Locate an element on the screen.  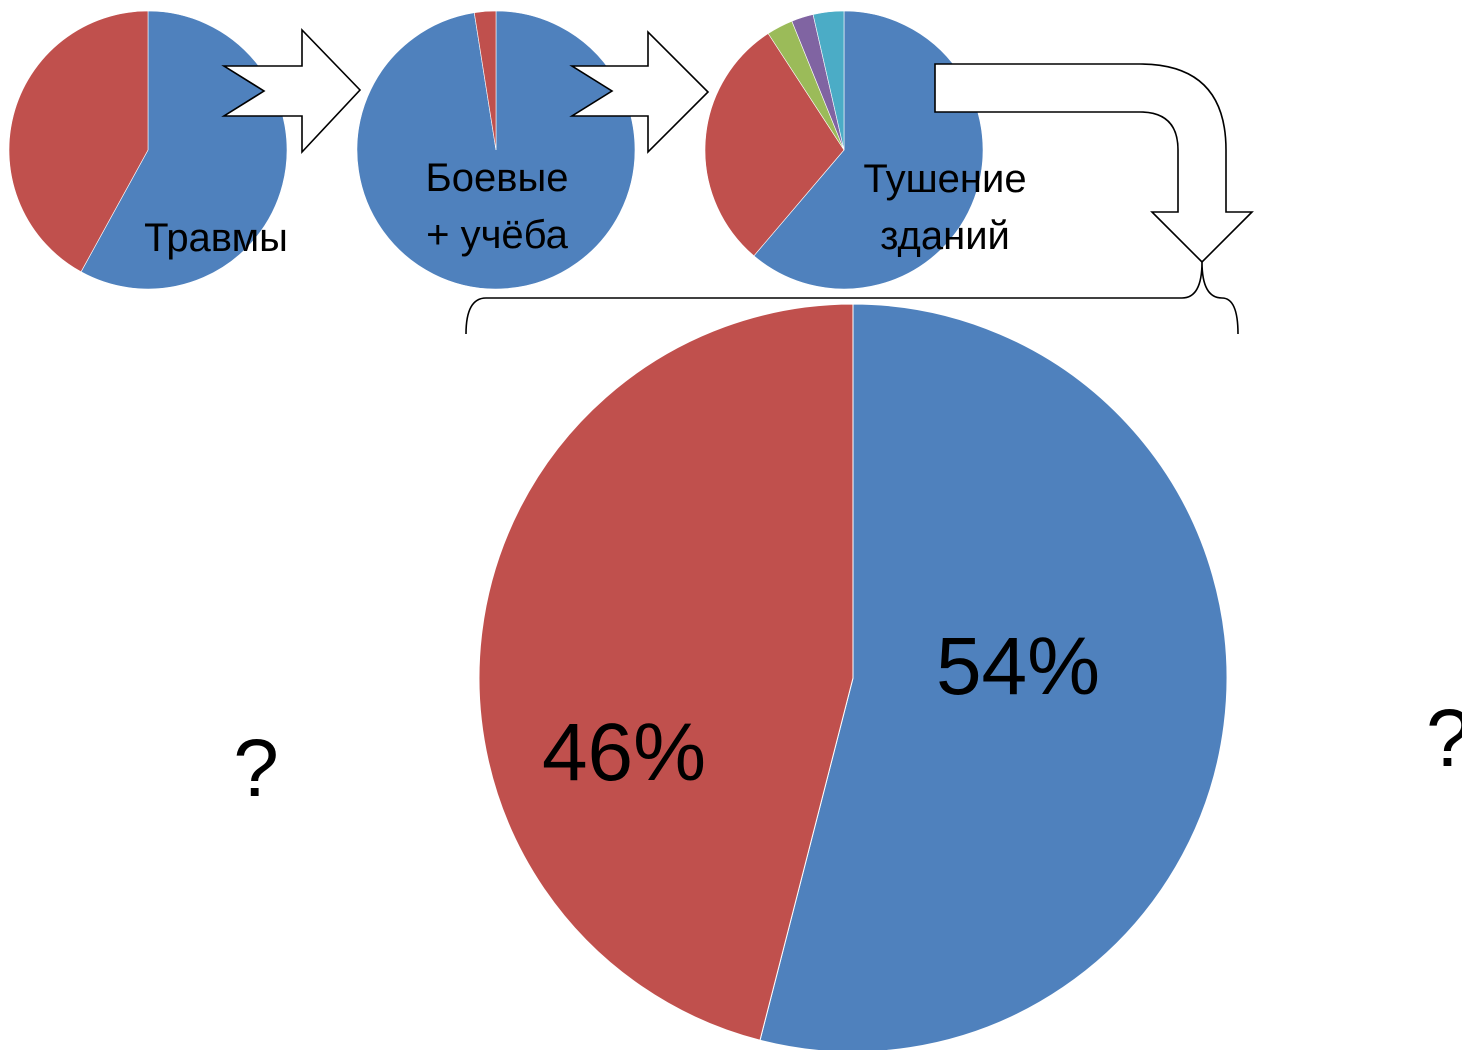
pie-building-fires is located at coordinates (844, 150).